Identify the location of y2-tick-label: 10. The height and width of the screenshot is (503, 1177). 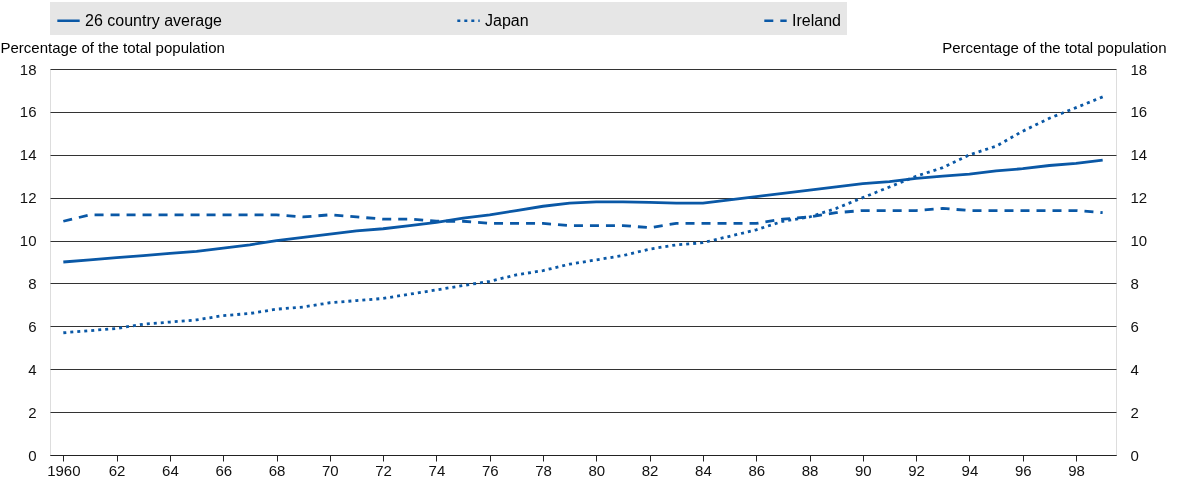
(1139, 241).